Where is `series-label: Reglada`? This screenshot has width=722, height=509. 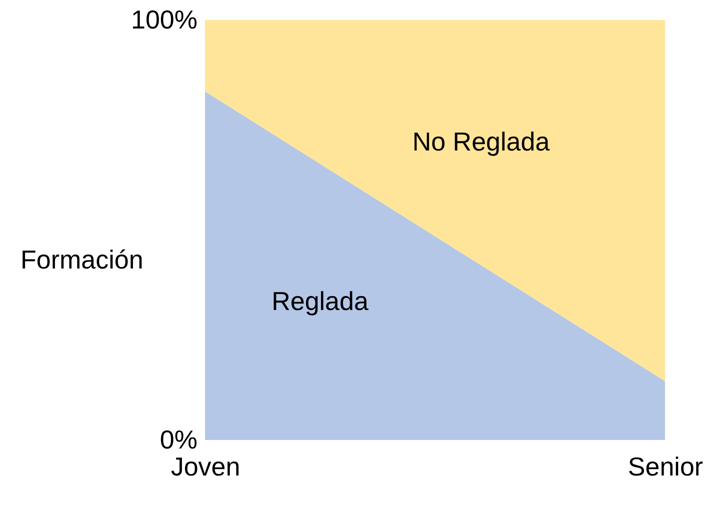 series-label: Reglada is located at coordinates (320, 301).